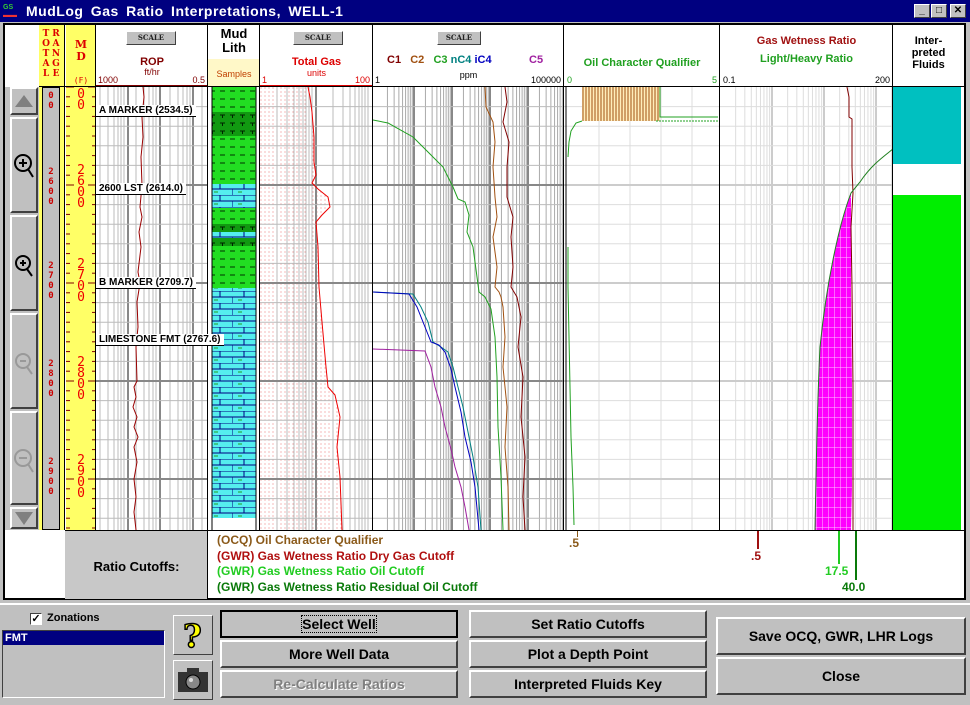  I want to click on more-well-data-button: More Well Data, so click(339, 654).